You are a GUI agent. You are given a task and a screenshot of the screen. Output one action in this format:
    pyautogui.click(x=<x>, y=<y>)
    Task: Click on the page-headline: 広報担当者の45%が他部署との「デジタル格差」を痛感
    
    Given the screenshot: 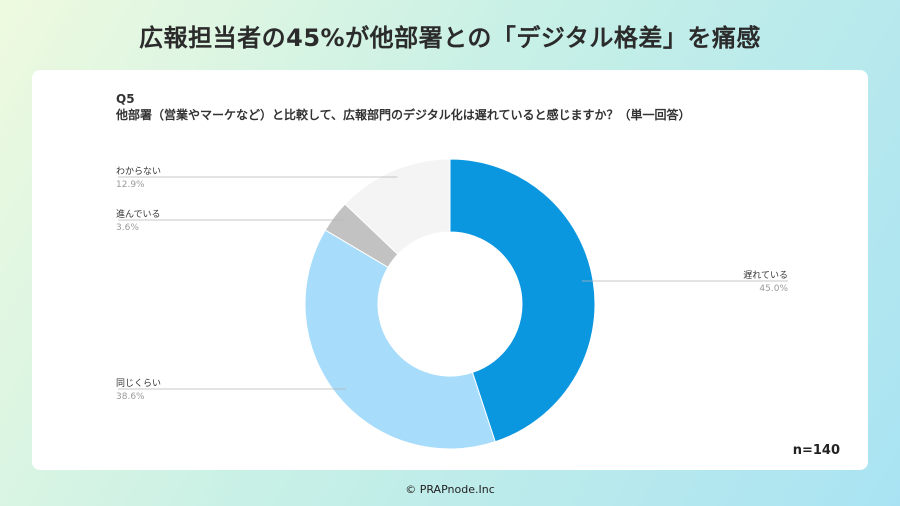 What is the action you would take?
    pyautogui.click(x=450, y=38)
    